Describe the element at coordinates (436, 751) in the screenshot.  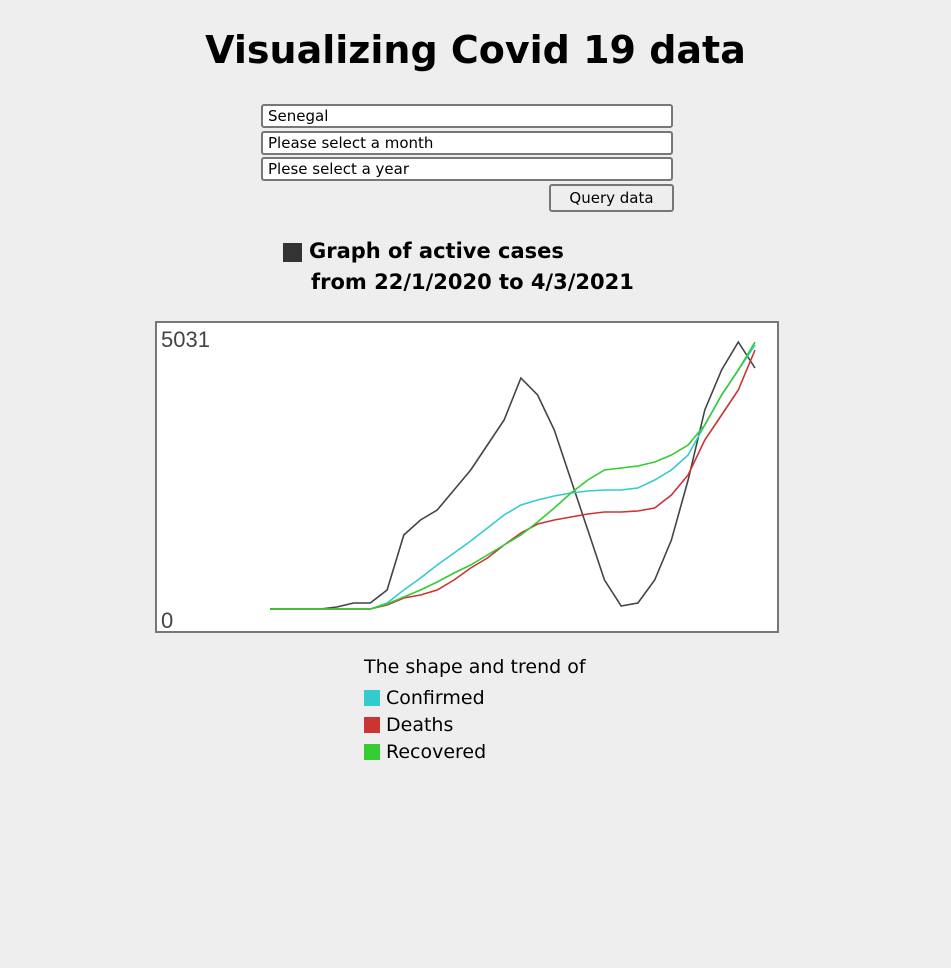
I see `legend-label: Recovered` at that location.